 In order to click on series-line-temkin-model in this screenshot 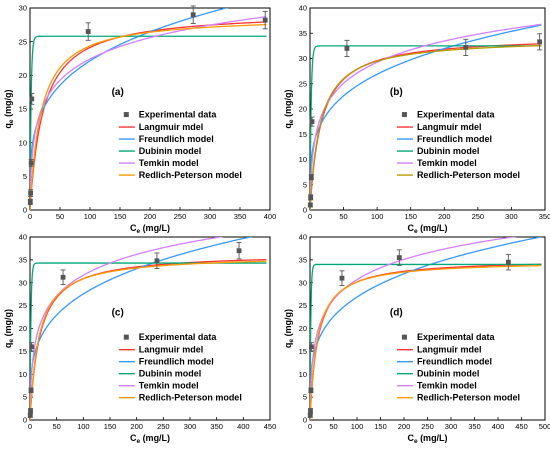, I will do `click(127, 328)`.